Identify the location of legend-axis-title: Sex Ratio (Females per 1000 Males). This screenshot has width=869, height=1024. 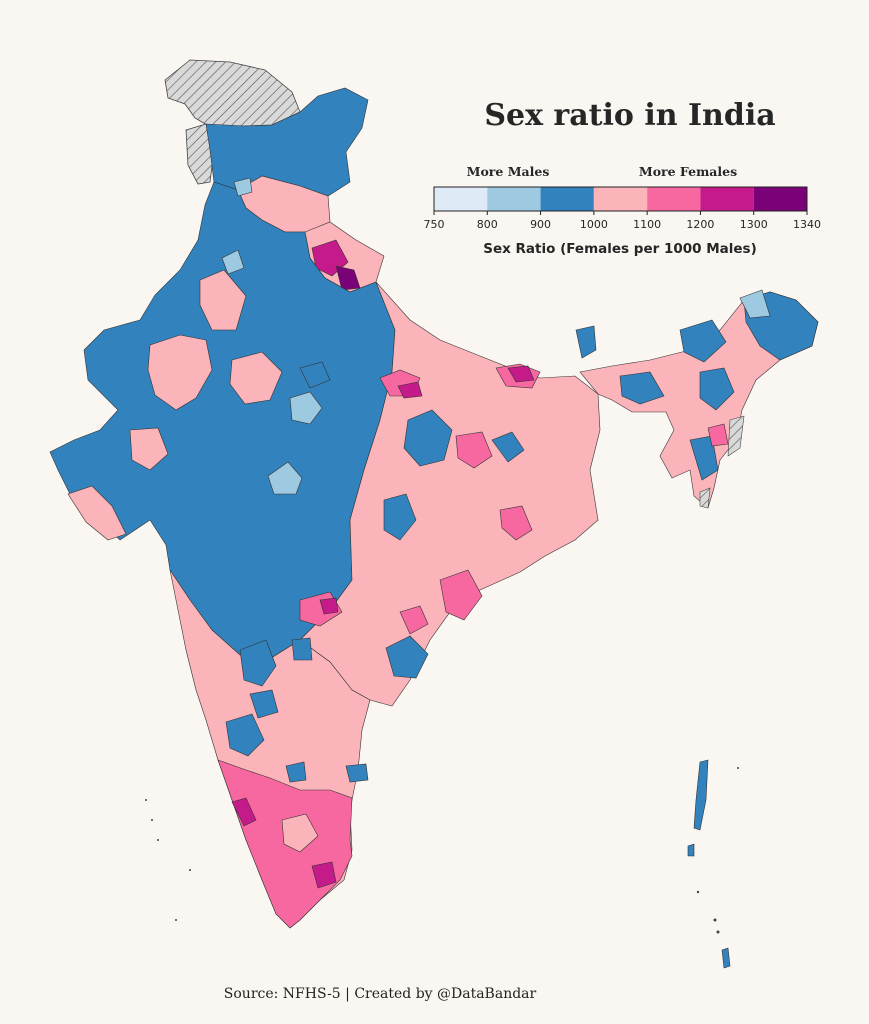
(620, 249).